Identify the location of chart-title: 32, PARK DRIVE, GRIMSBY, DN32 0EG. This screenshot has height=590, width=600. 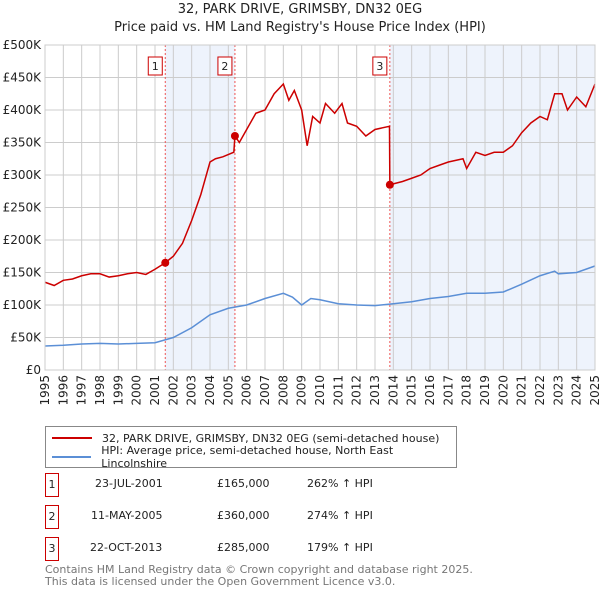
(300, 9).